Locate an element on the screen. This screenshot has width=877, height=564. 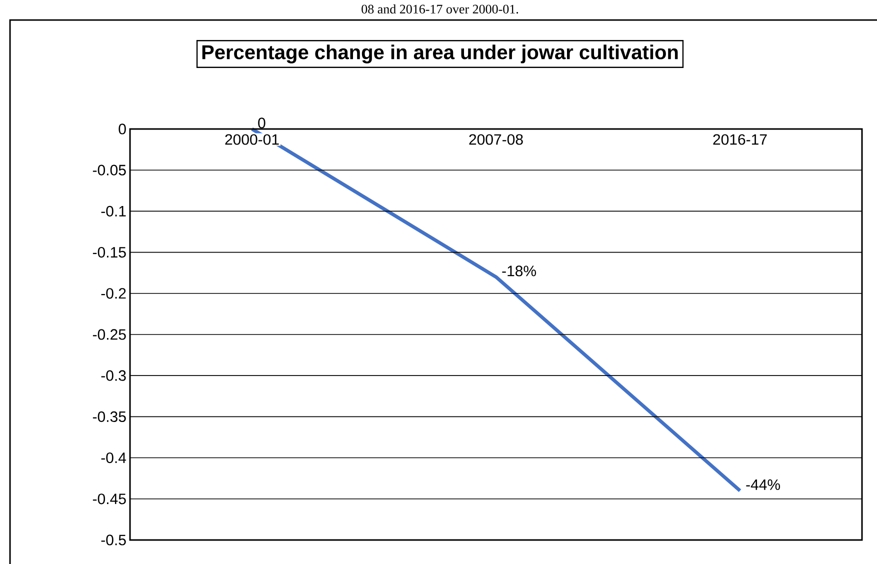
y-tick-label: -0.35 is located at coordinates (109, 416).